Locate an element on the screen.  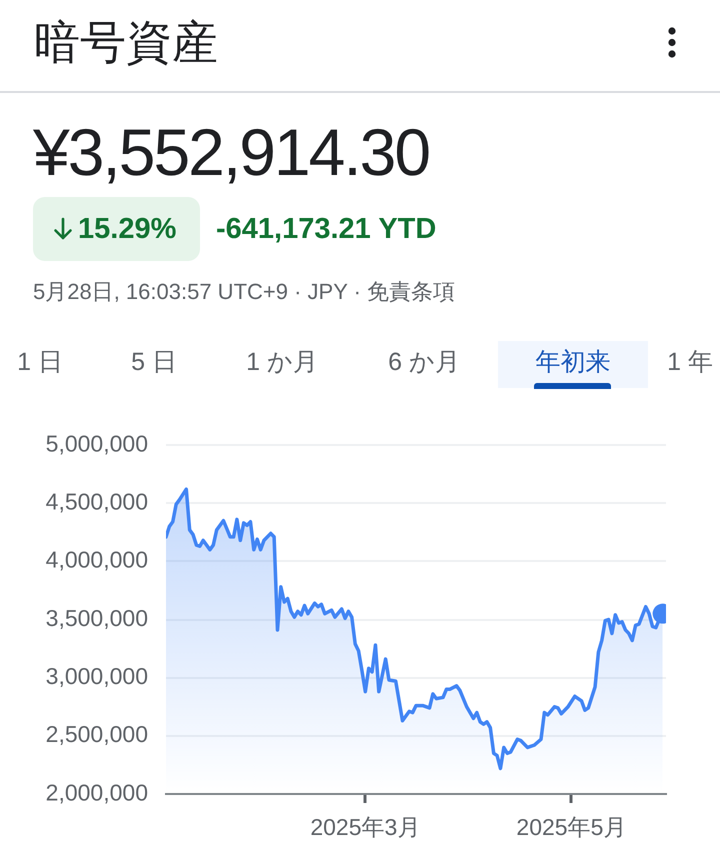
y-tick-label: 4,500,000 is located at coordinates (97, 501).